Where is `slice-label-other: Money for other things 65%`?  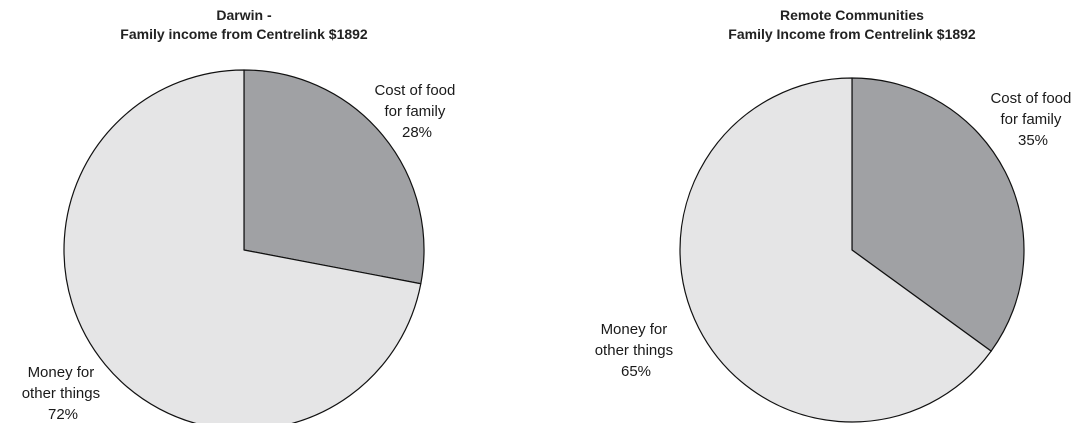 slice-label-other: Money for other things 65% is located at coordinates (636, 350).